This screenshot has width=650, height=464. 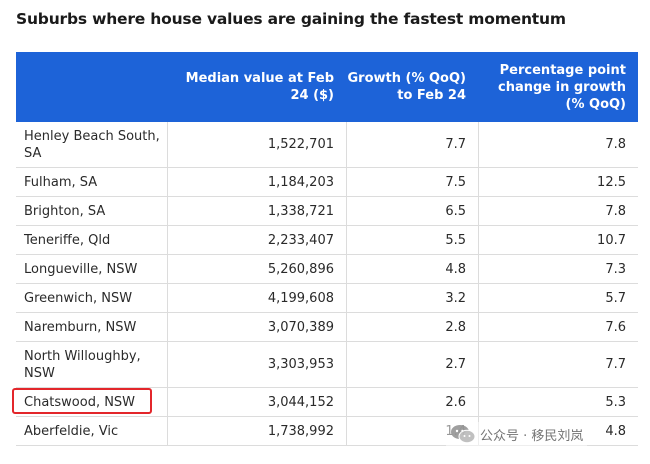 What do you see at coordinates (463, 434) in the screenshot?
I see `wechat-icon` at bounding box center [463, 434].